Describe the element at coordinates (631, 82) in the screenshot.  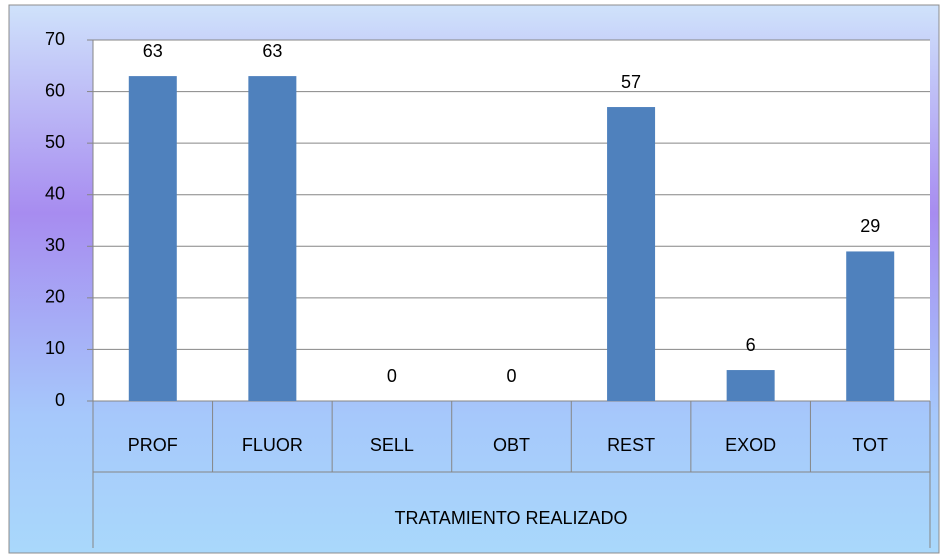
I see `data-label: 57` at that location.